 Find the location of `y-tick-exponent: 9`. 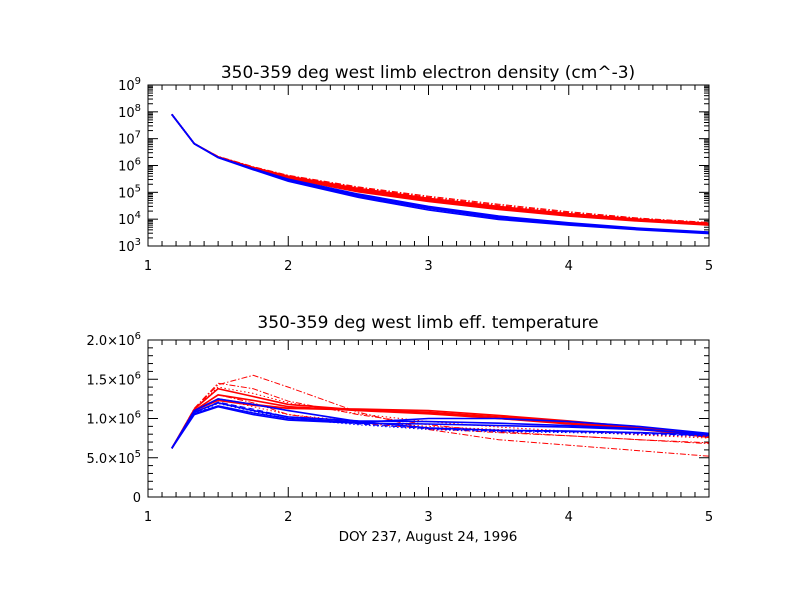

y-tick-exponent: 9 is located at coordinates (138, 81).